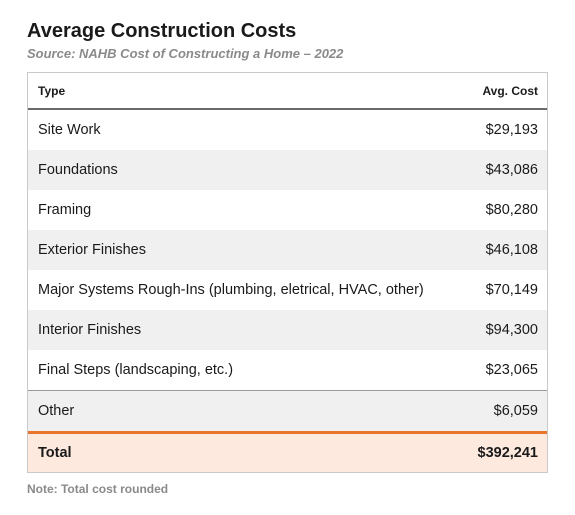  I want to click on row-cost: $94,300, so click(511, 330).